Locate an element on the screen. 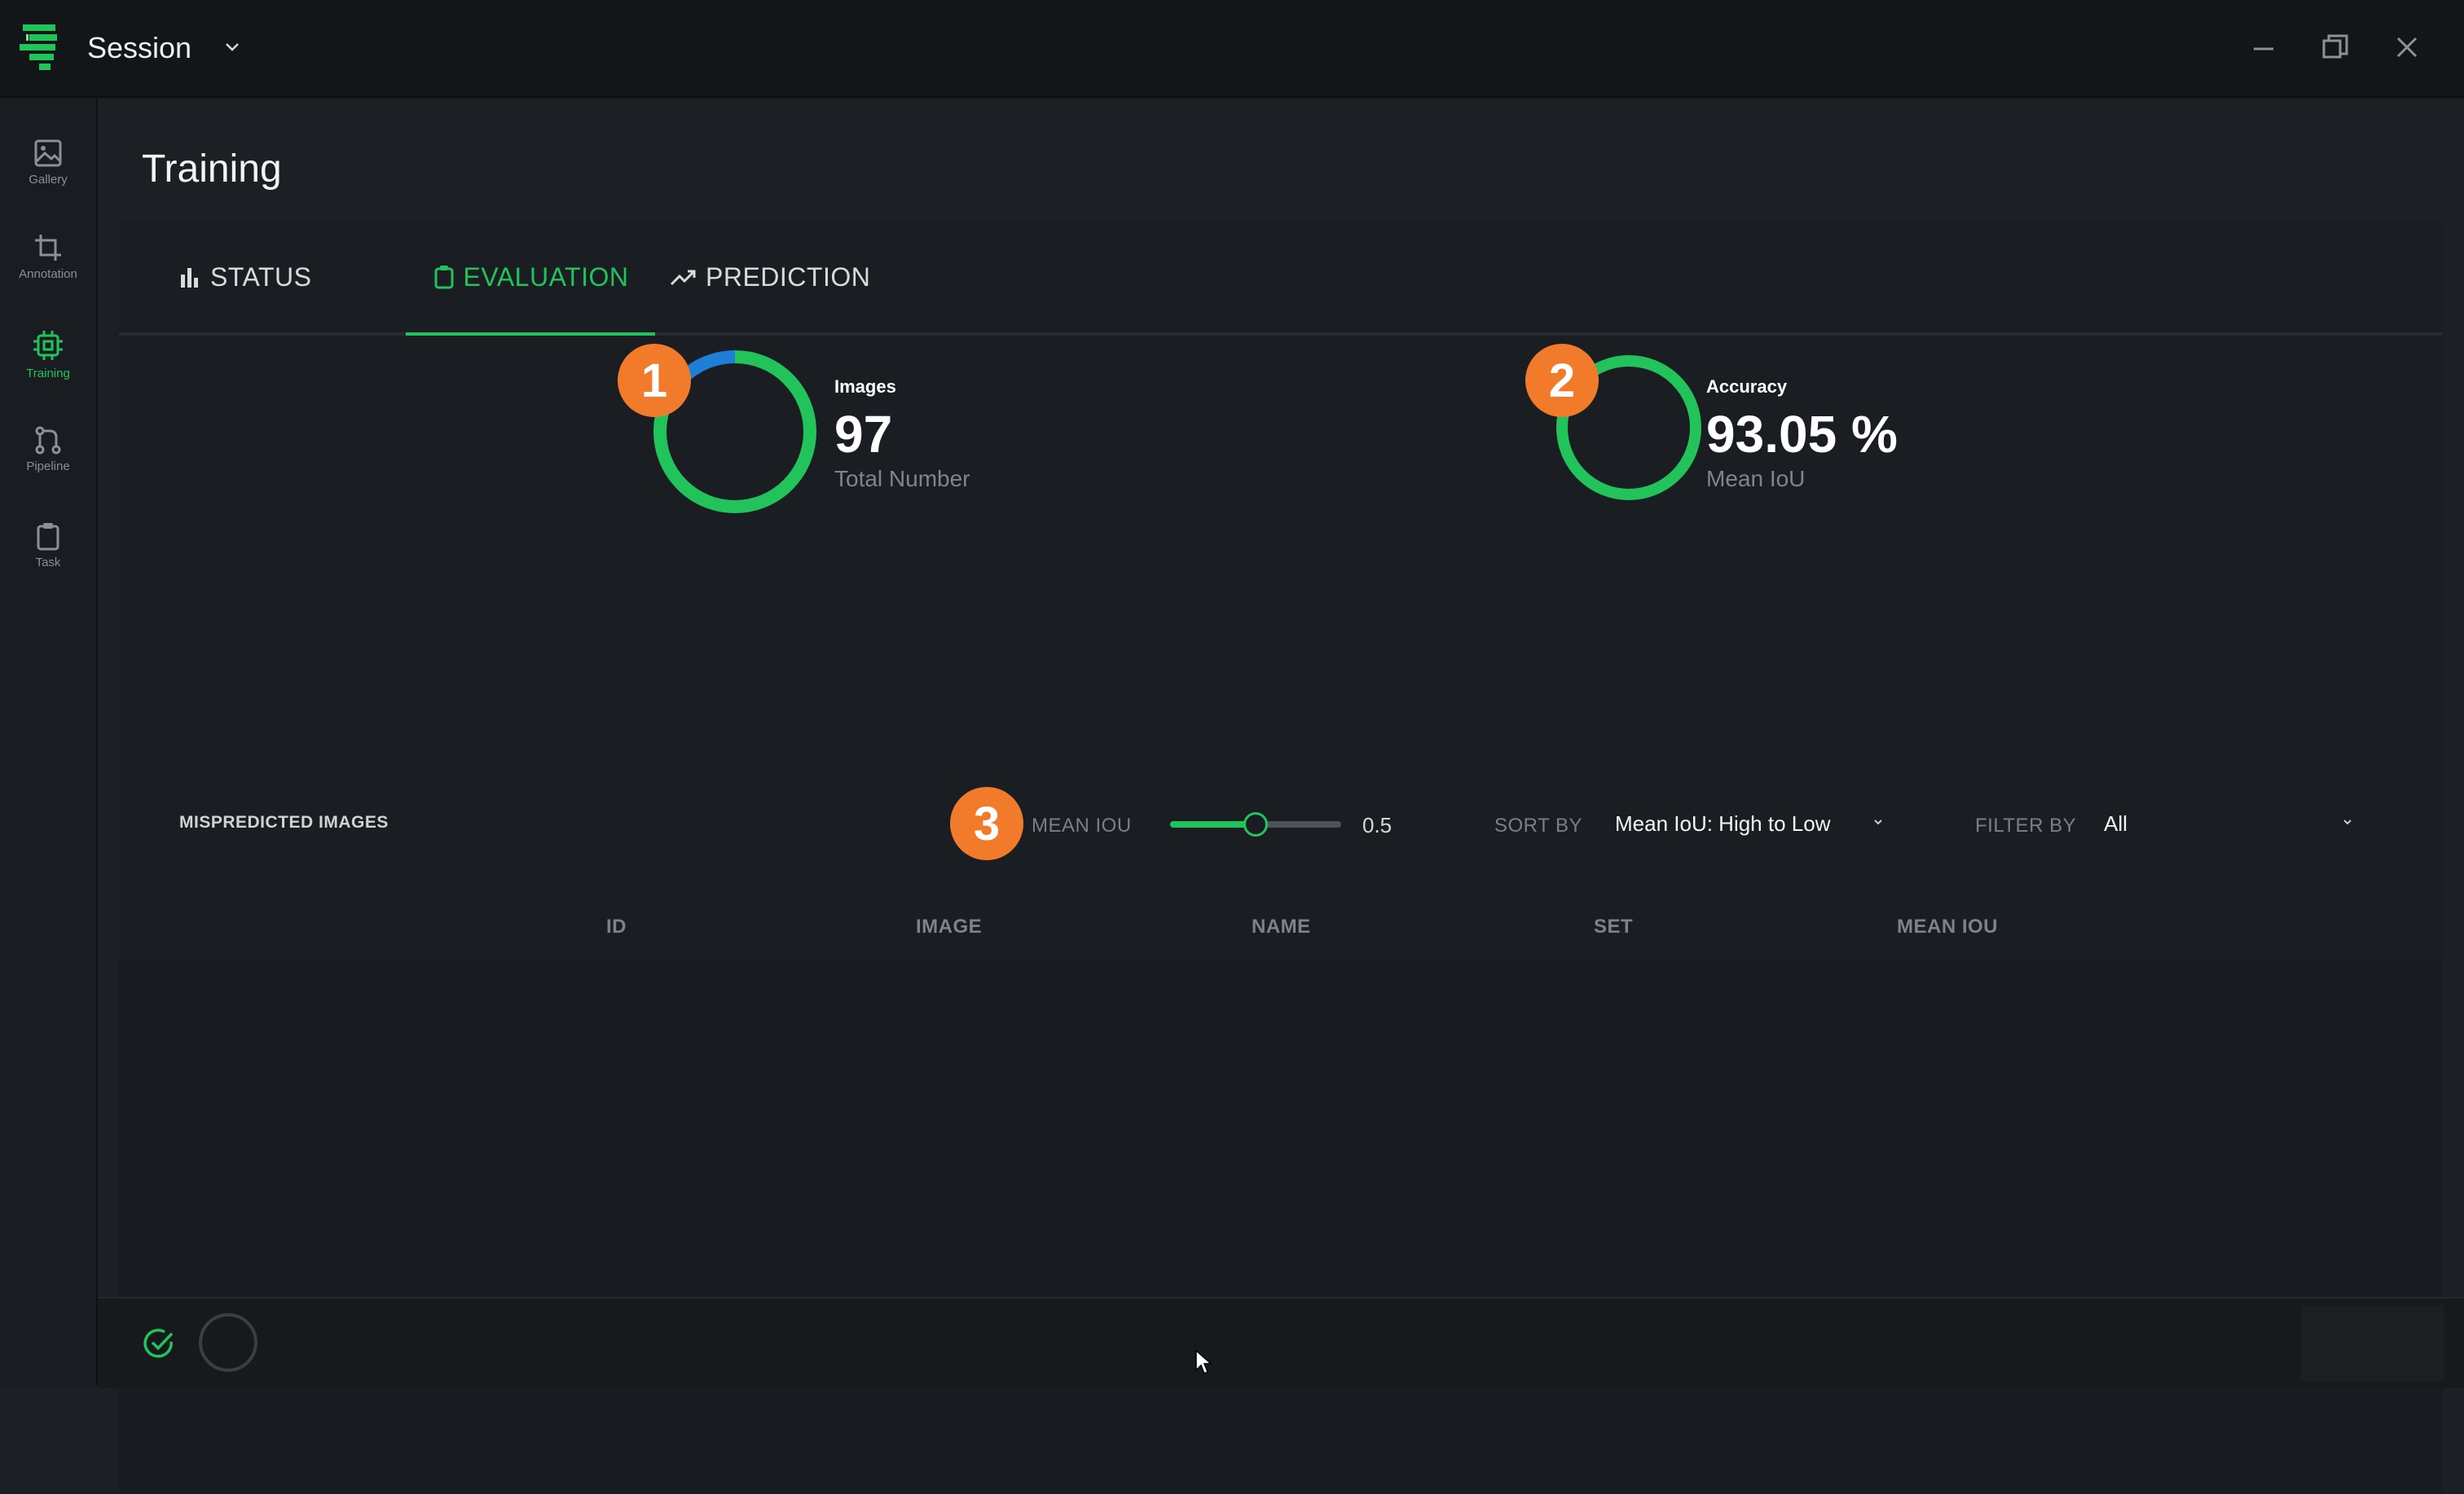  app-logo-icon is located at coordinates (38, 47).